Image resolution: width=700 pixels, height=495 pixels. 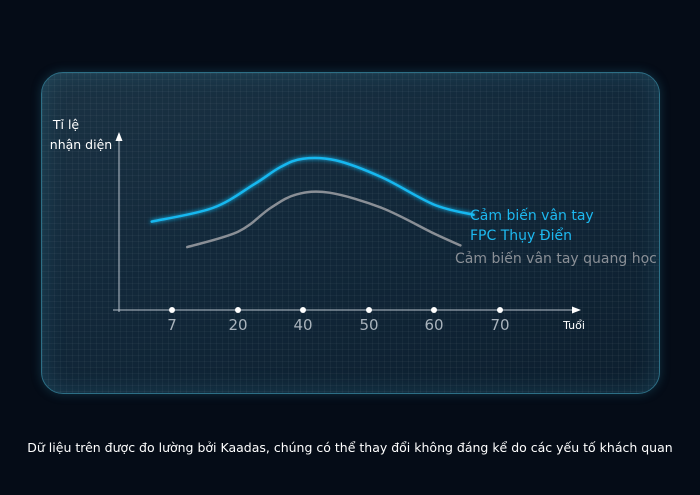 I want to click on x-tick-label-60: 60, so click(x=433, y=325).